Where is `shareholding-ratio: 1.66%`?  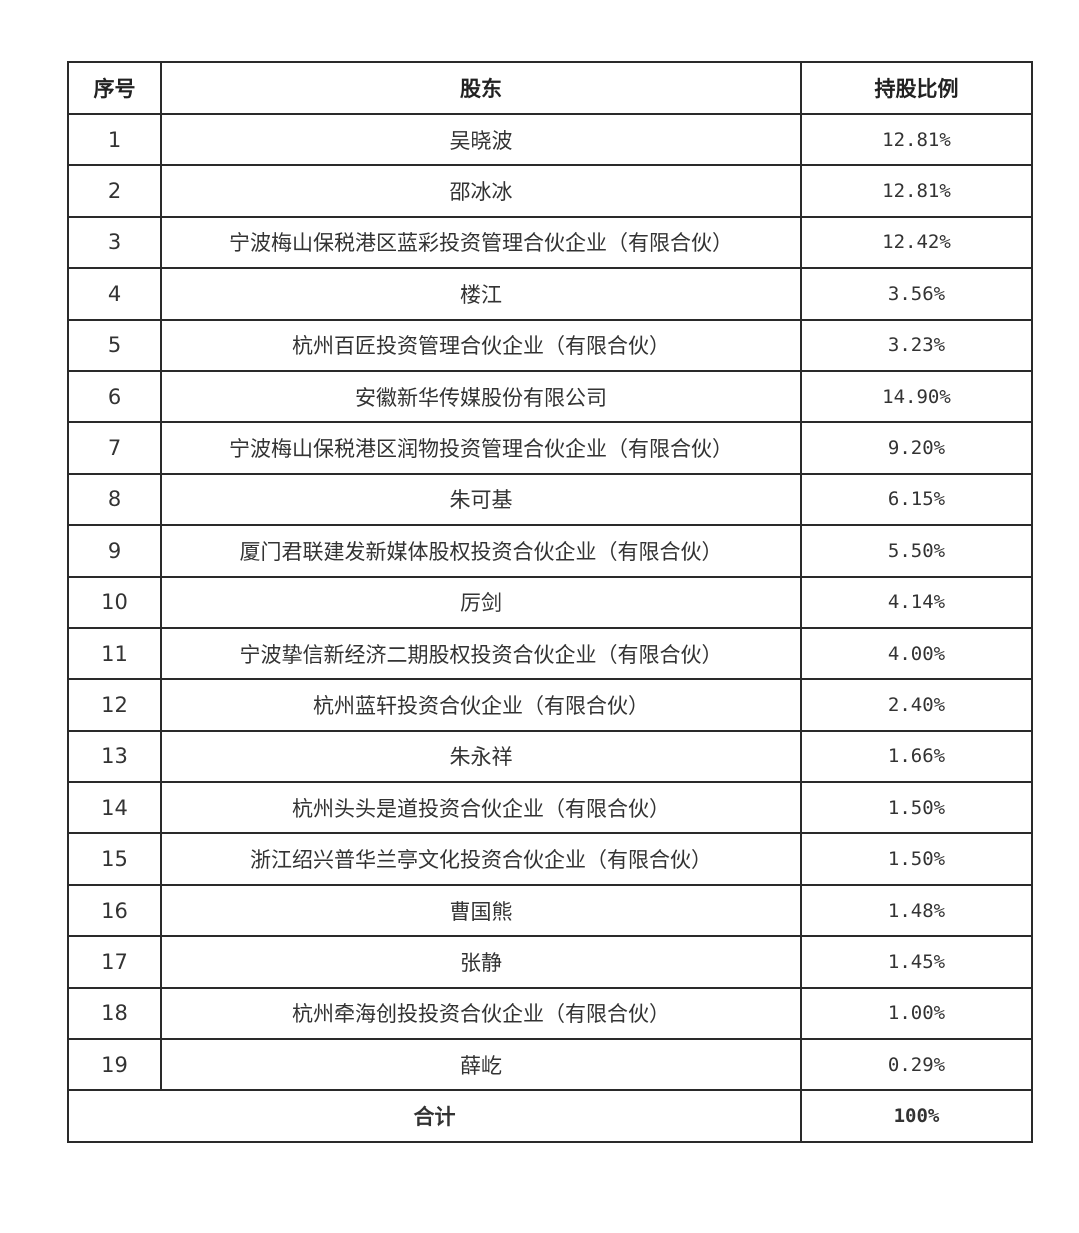 shareholding-ratio: 1.66% is located at coordinates (916, 756).